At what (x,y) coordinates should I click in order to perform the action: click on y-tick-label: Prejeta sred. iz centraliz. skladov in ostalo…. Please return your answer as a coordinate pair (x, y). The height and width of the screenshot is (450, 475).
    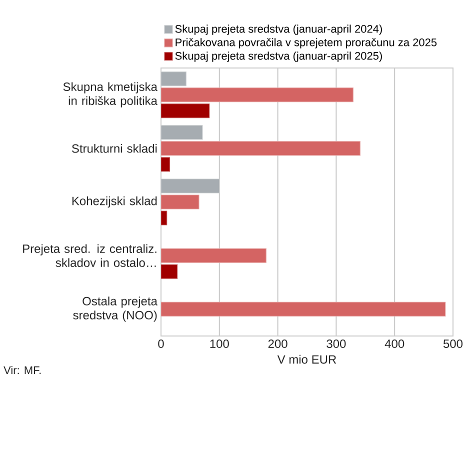
    Looking at the image, I should click on (89, 255).